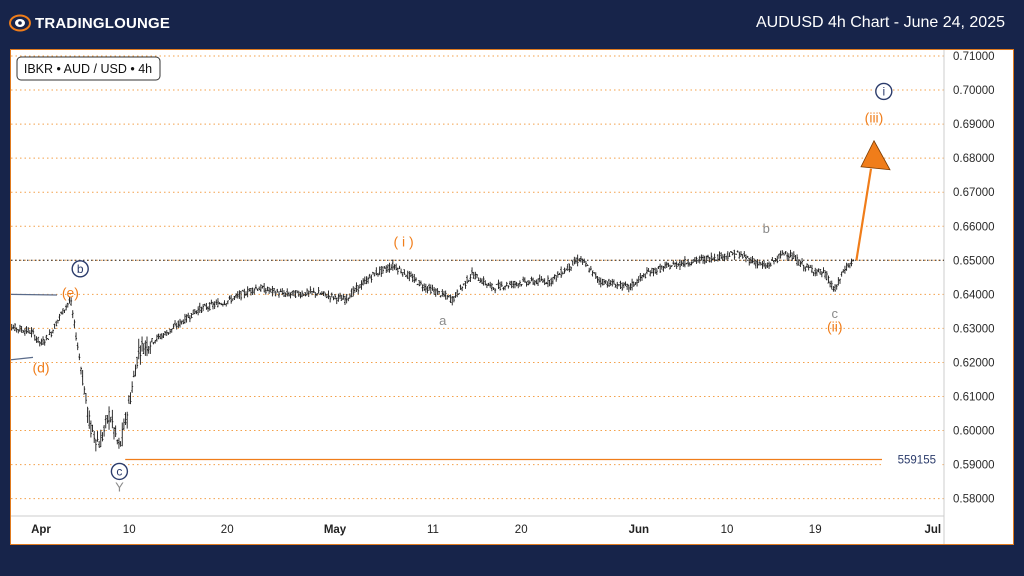 The image size is (1024, 576). What do you see at coordinates (835, 327) in the screenshot?
I see `wave-label: (ii)` at bounding box center [835, 327].